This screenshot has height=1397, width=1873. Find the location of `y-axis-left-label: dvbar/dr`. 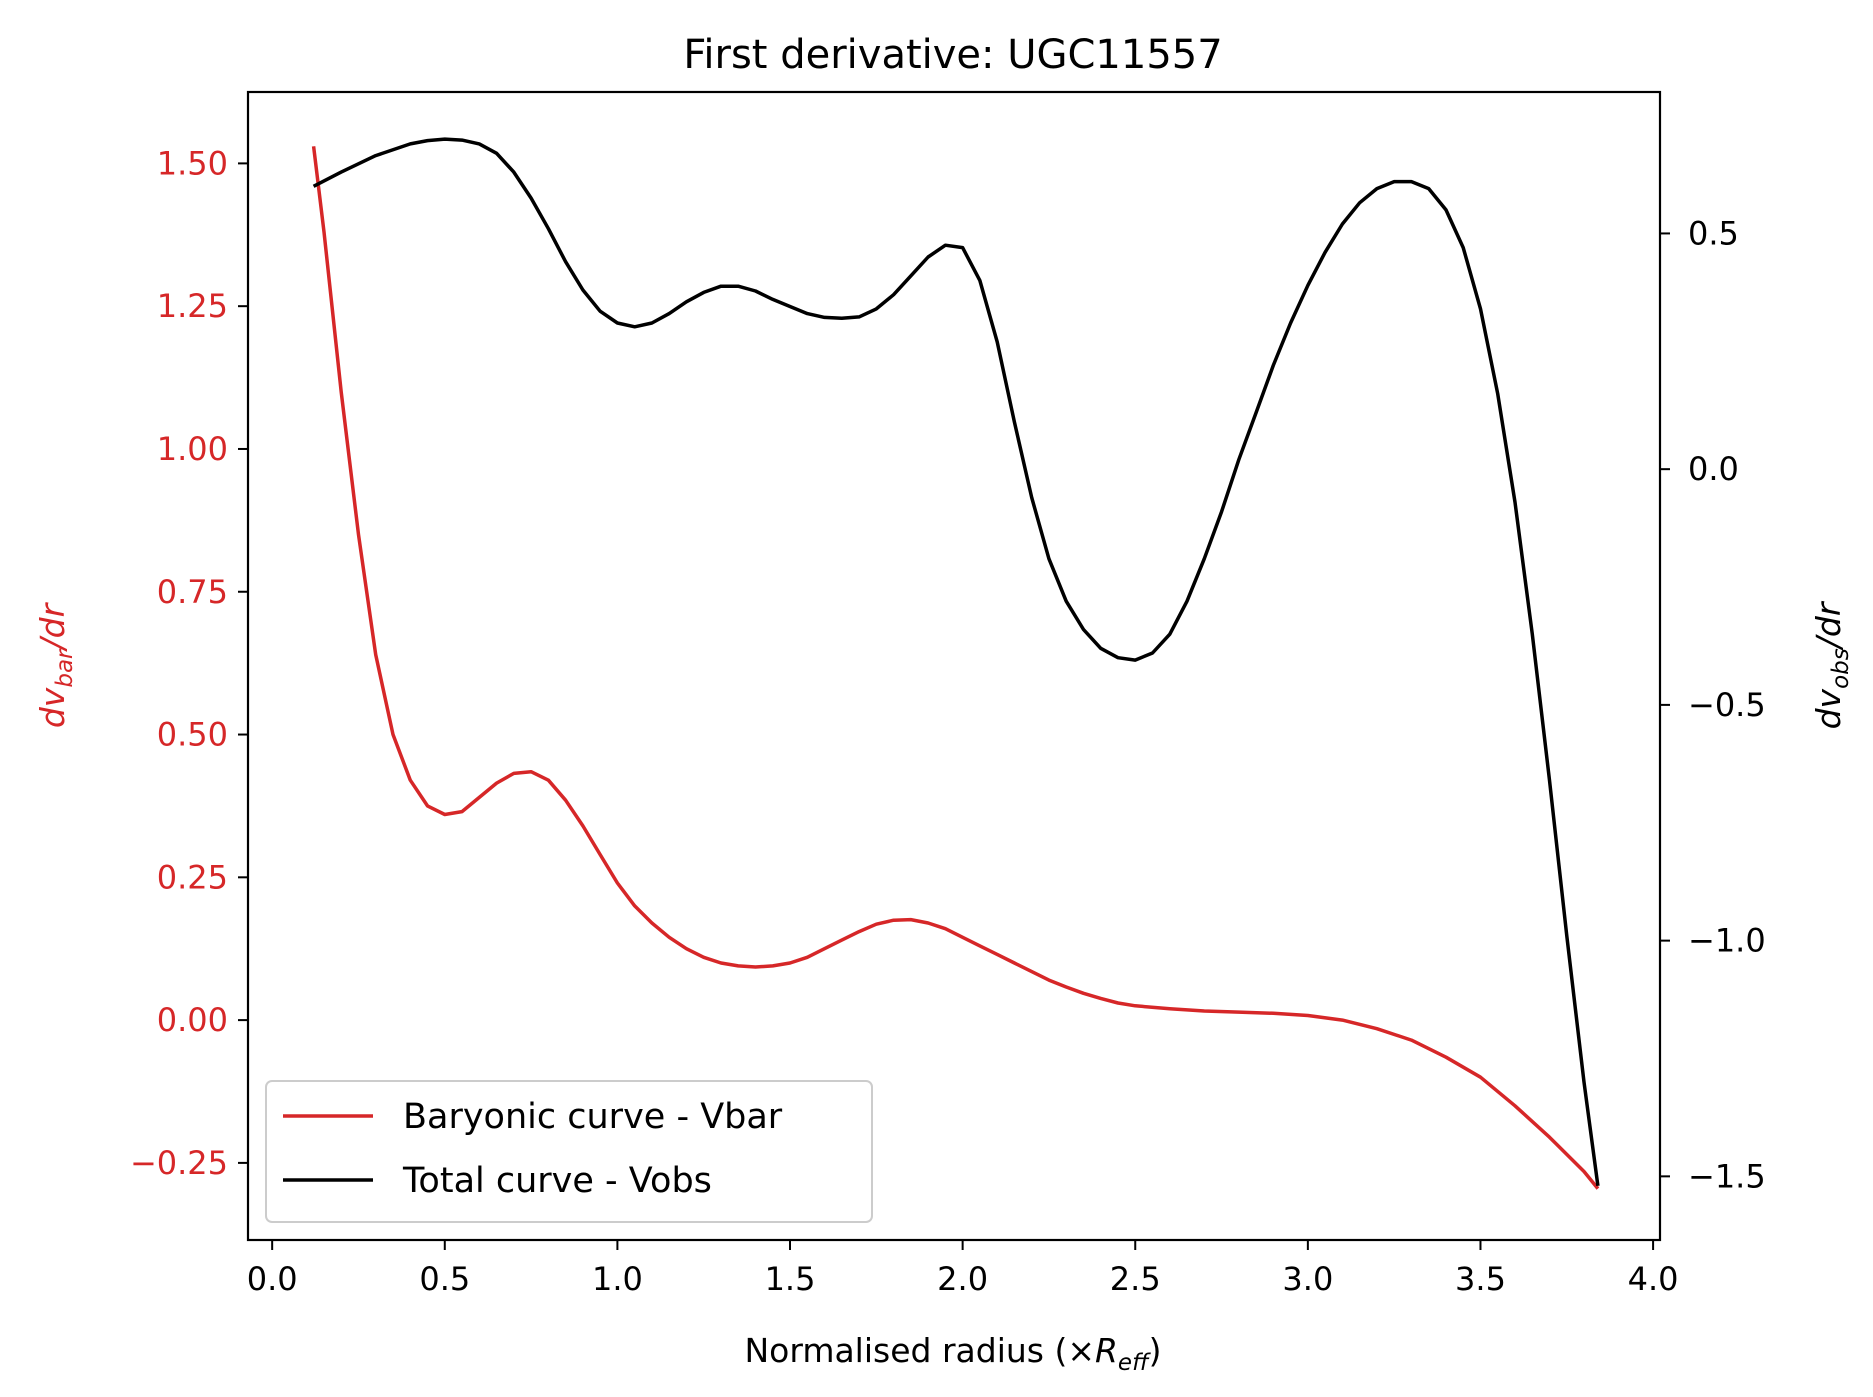

y-axis-left-label: dvbar/dr is located at coordinates (55, 664).